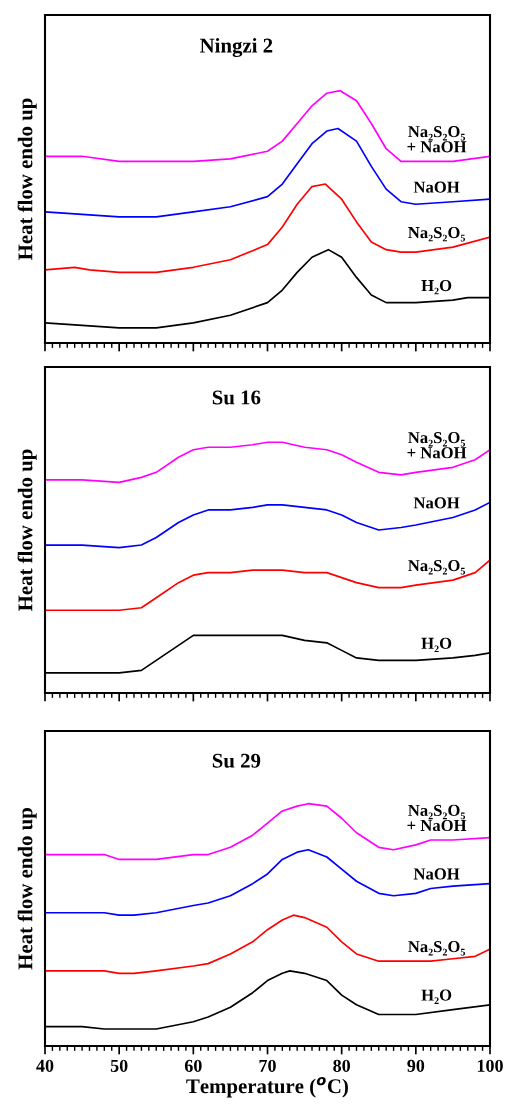  I want to click on x-tick-label: 60, so click(193, 1065).